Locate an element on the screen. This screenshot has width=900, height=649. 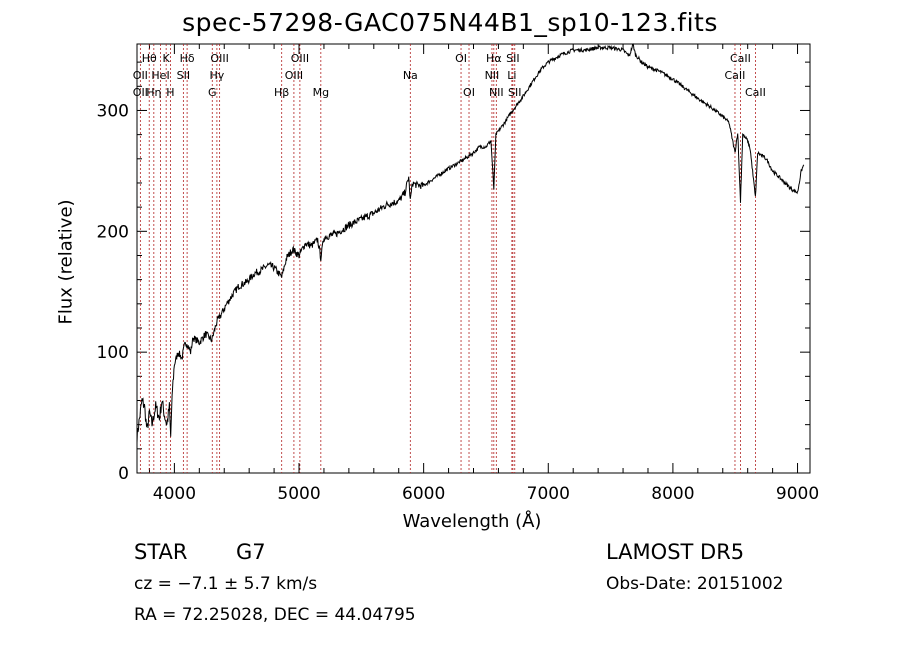
x-tick-label: 9000 is located at coordinates (797, 494).